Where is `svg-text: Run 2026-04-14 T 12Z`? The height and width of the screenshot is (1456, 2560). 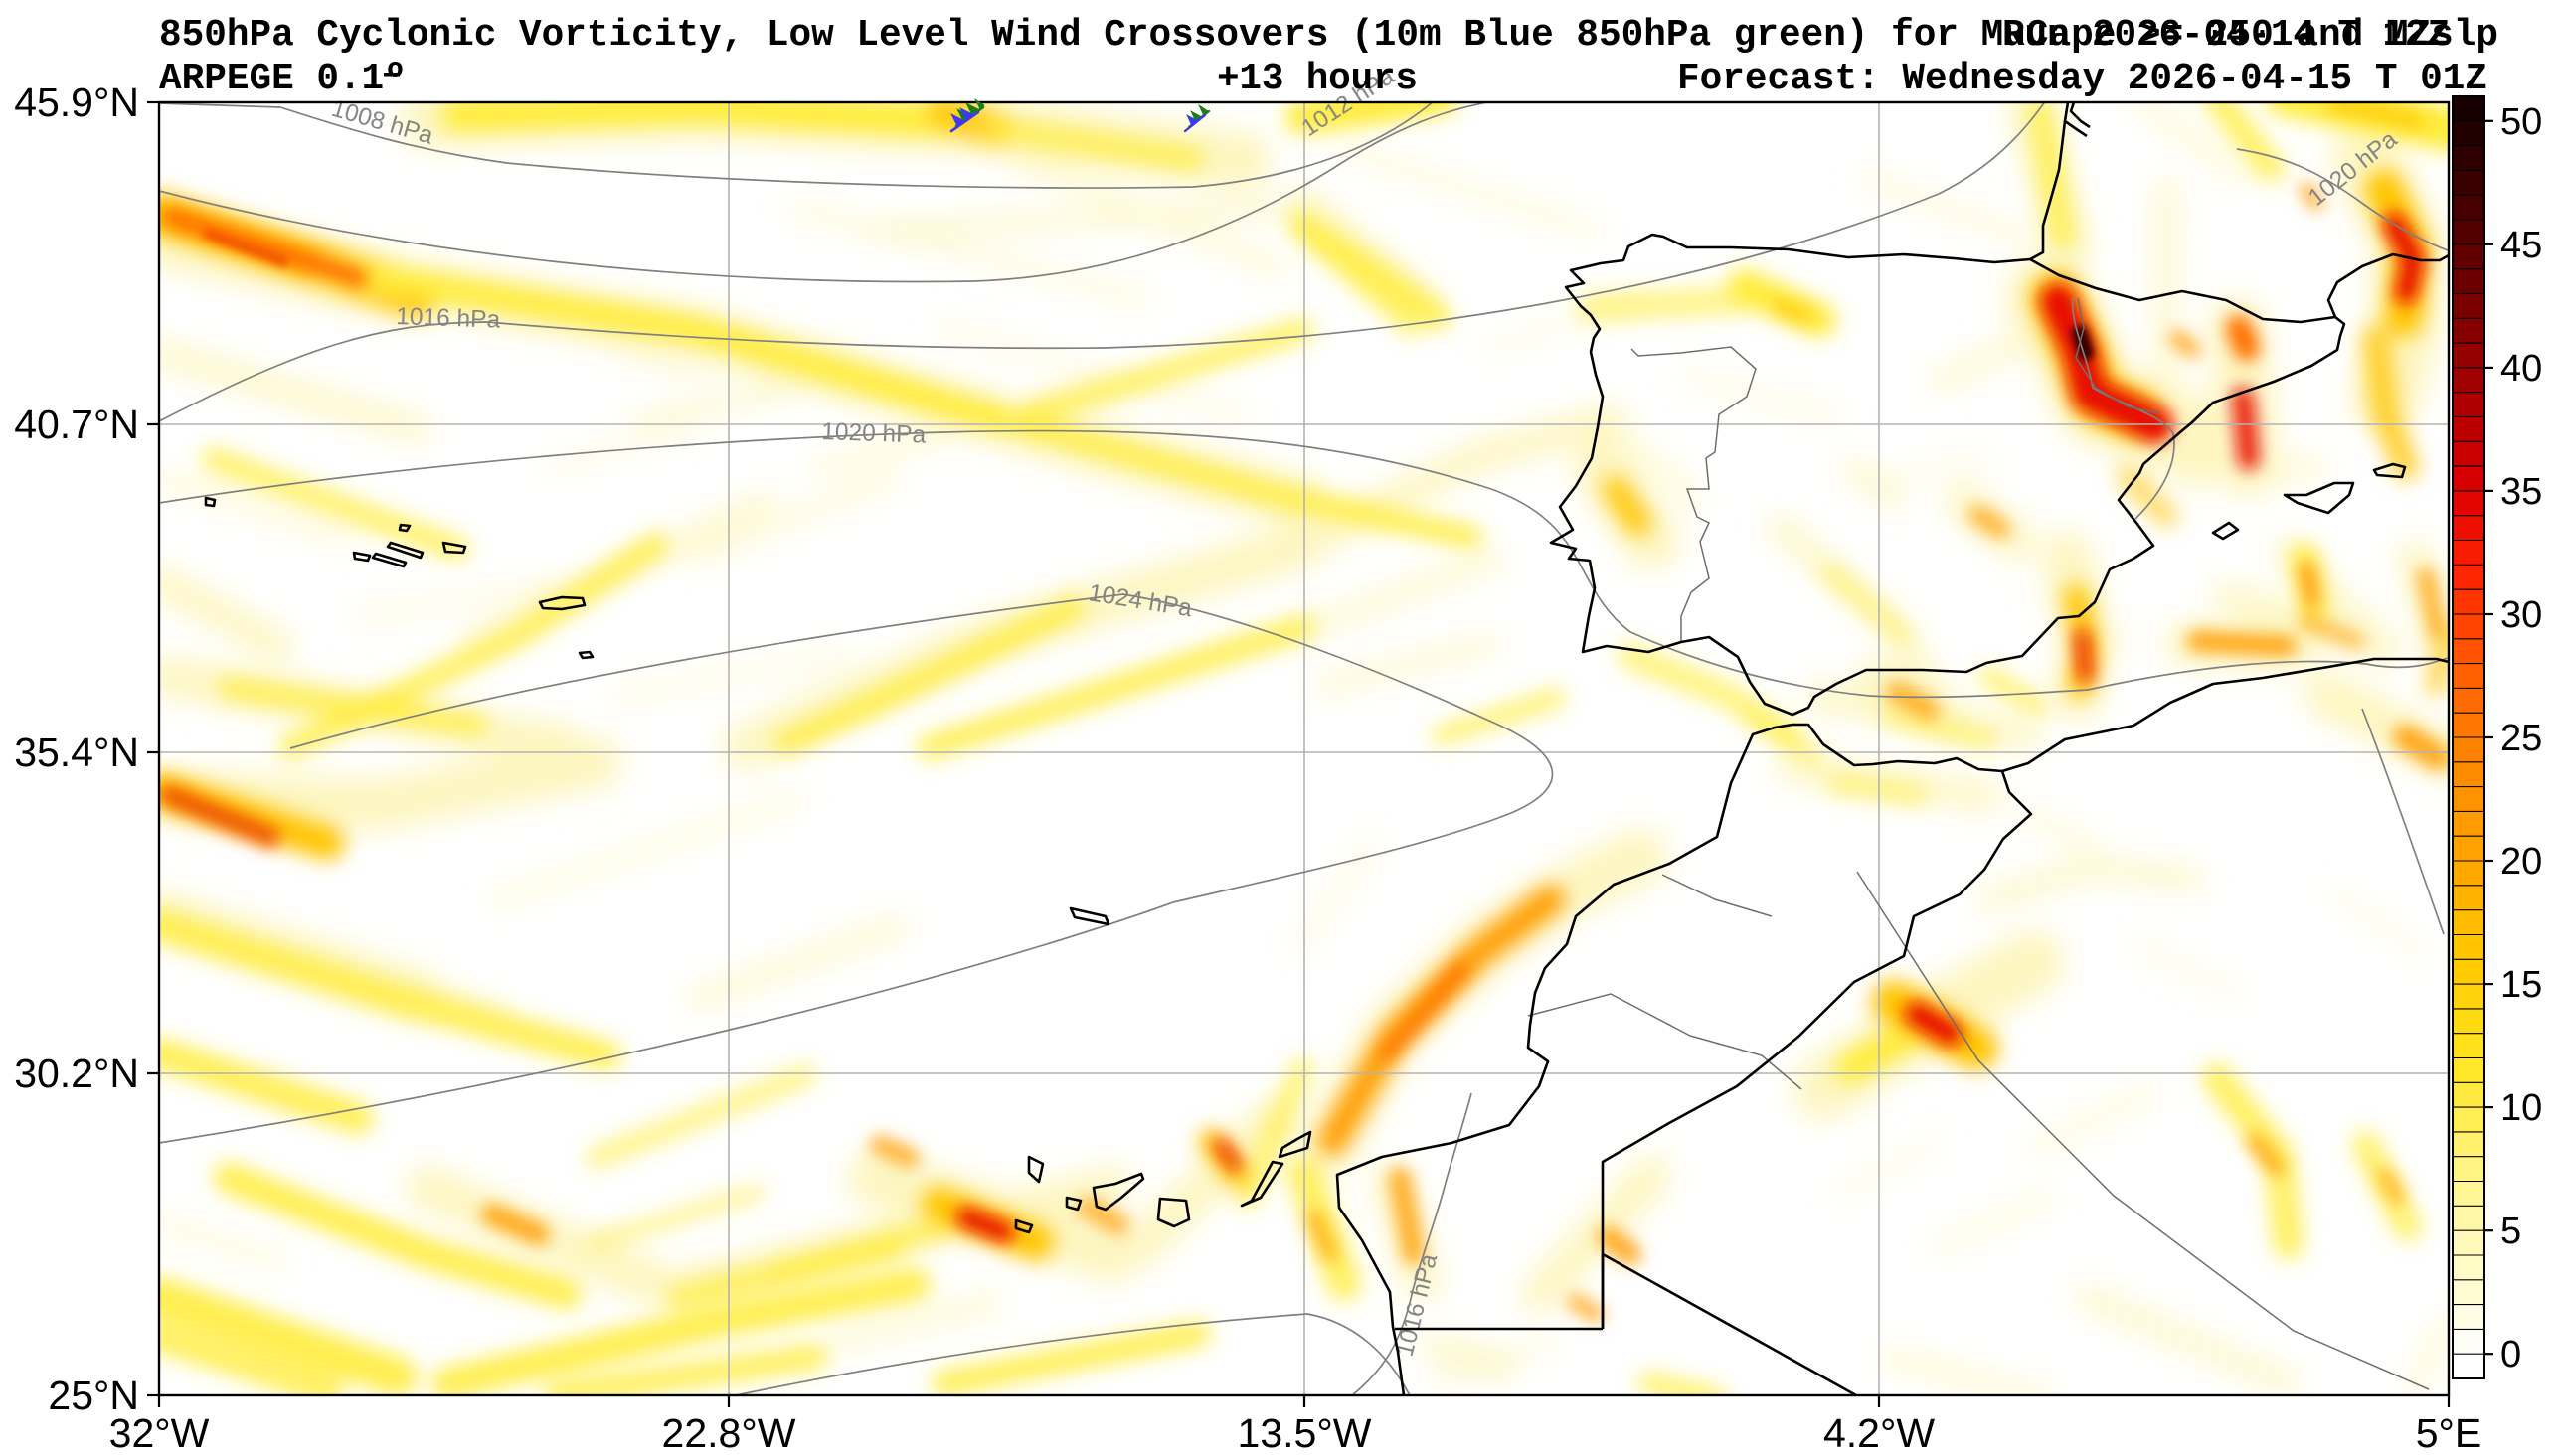 svg-text: Run 2026-04-14 T 12Z is located at coordinates (2226, 36).